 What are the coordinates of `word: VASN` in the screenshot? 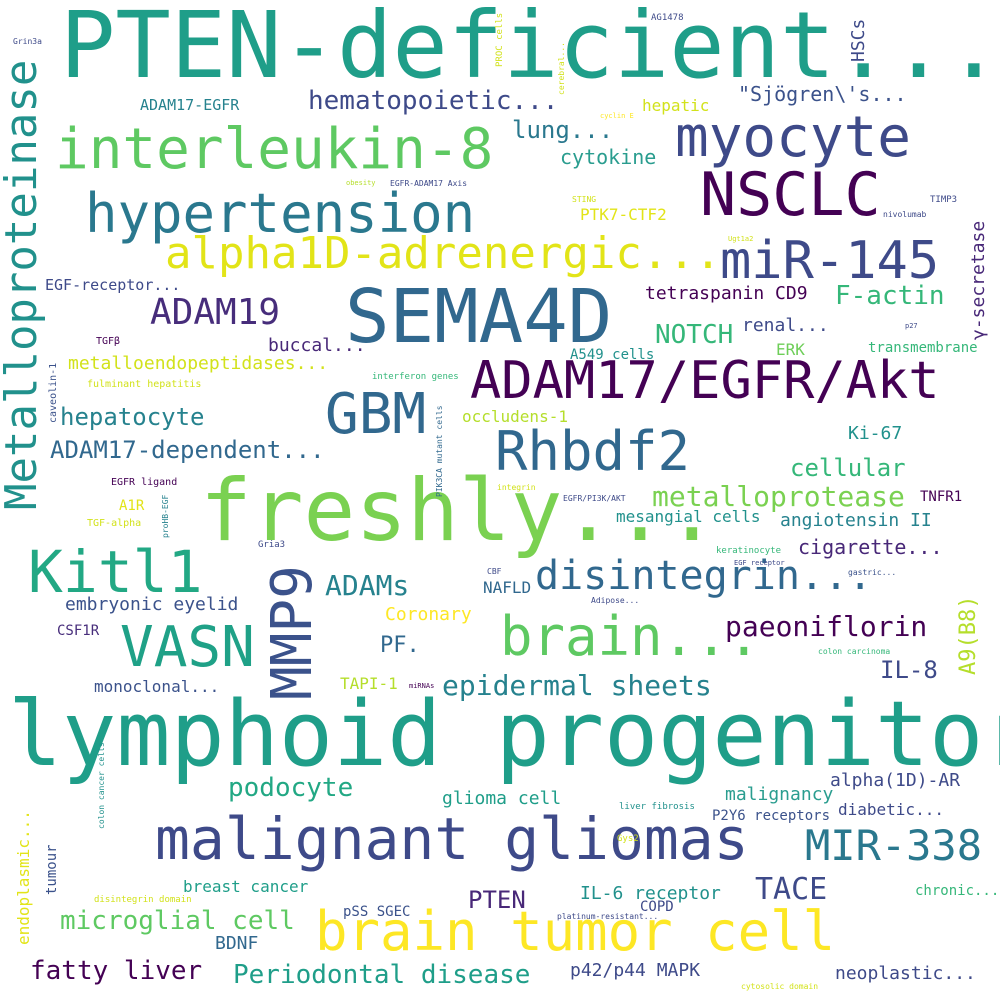 It's located at (187, 647).